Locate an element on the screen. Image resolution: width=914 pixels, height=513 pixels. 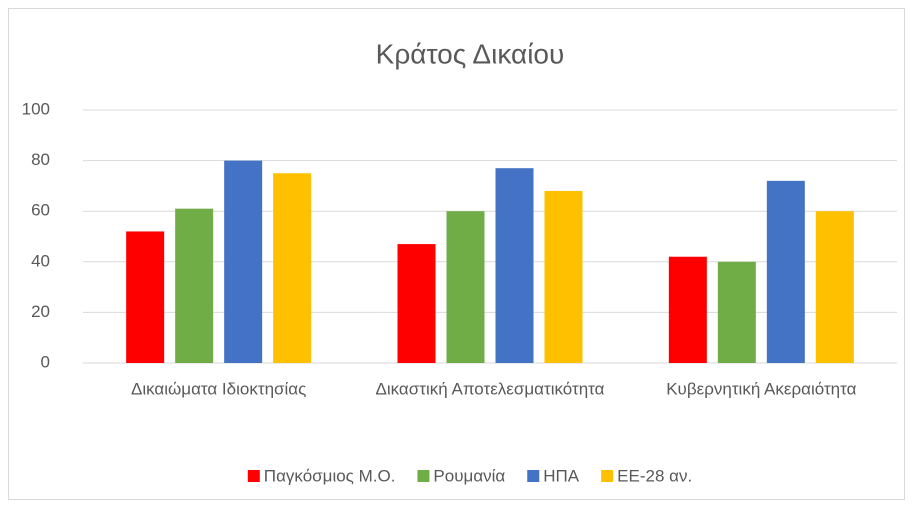
y-tick-label: 60 is located at coordinates (40, 210).